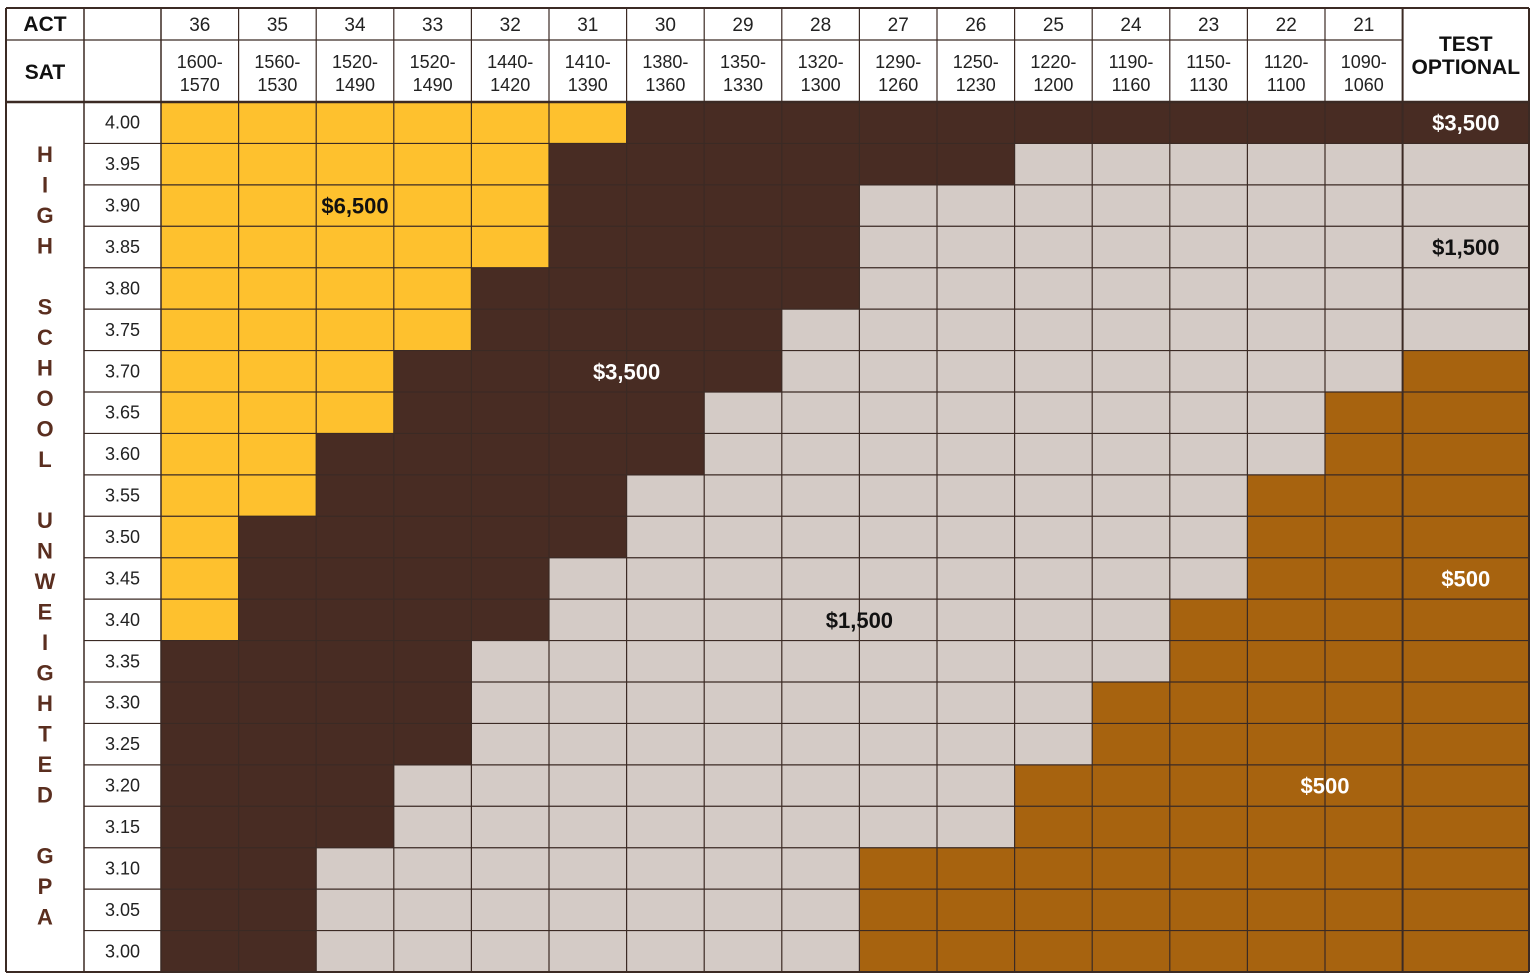 This screenshot has height=980, width=1534. What do you see at coordinates (1466, 67) in the screenshot?
I see `test-optional-header-line2: OPTIONAL` at bounding box center [1466, 67].